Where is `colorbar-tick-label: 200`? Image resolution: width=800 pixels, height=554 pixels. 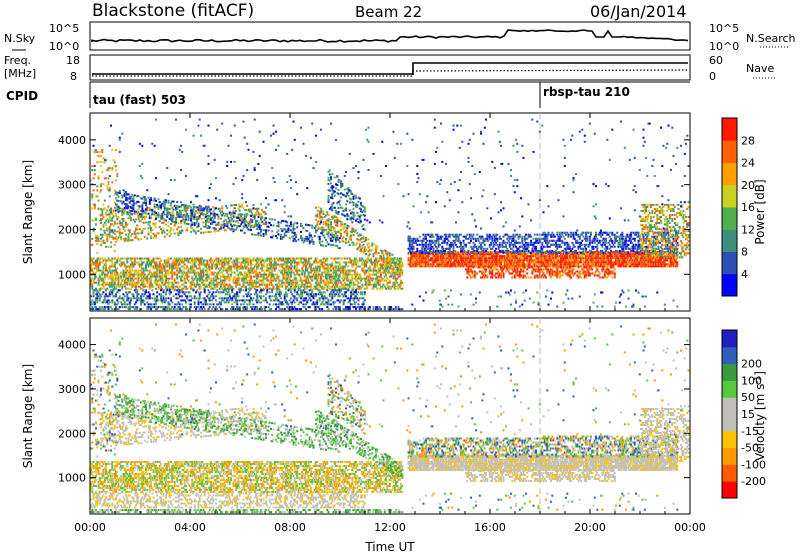
colorbar-tick-label: 200 is located at coordinates (751, 364).